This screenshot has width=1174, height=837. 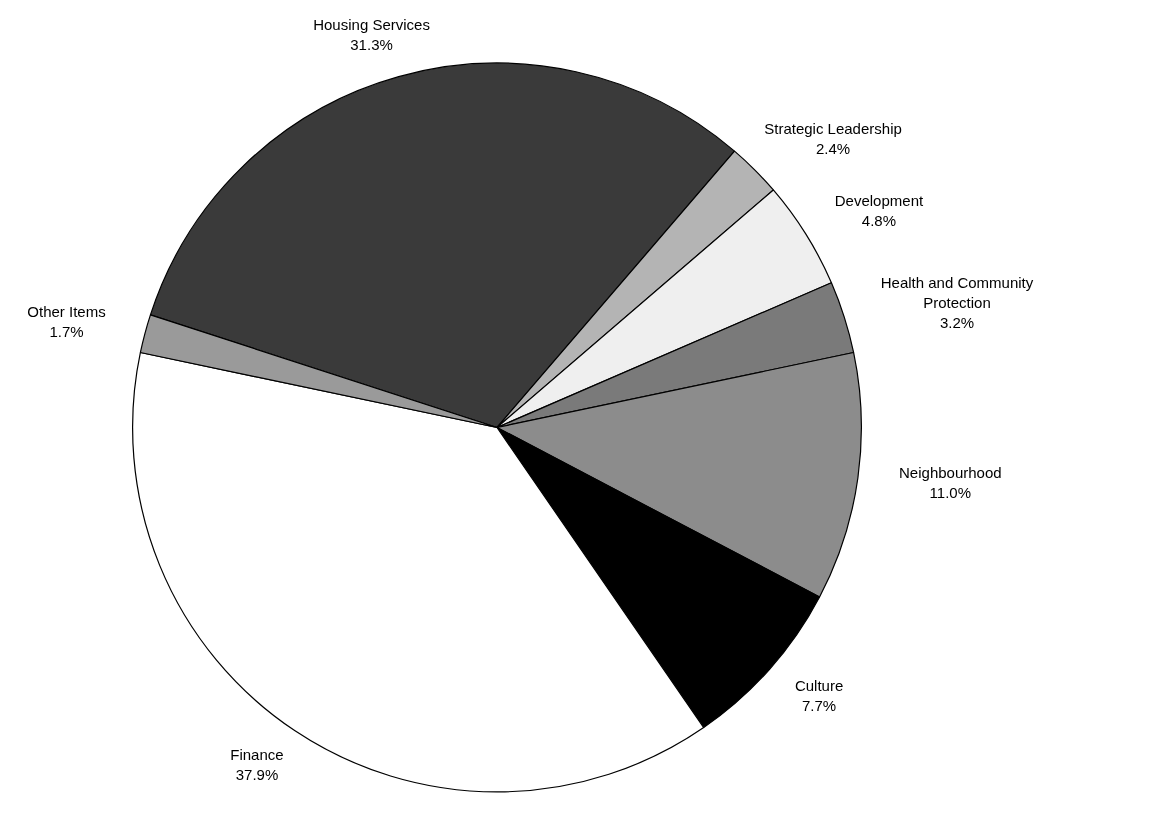 I want to click on data-label: 37.9%, so click(x=257, y=774).